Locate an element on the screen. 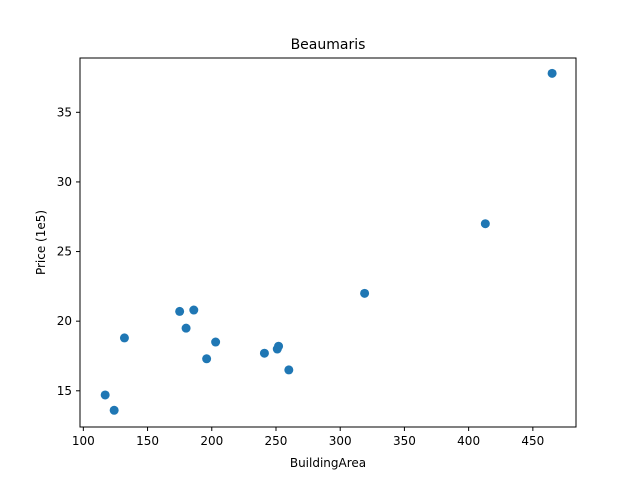 The image size is (640, 480). x-tick-label: 150 is located at coordinates (147, 441).